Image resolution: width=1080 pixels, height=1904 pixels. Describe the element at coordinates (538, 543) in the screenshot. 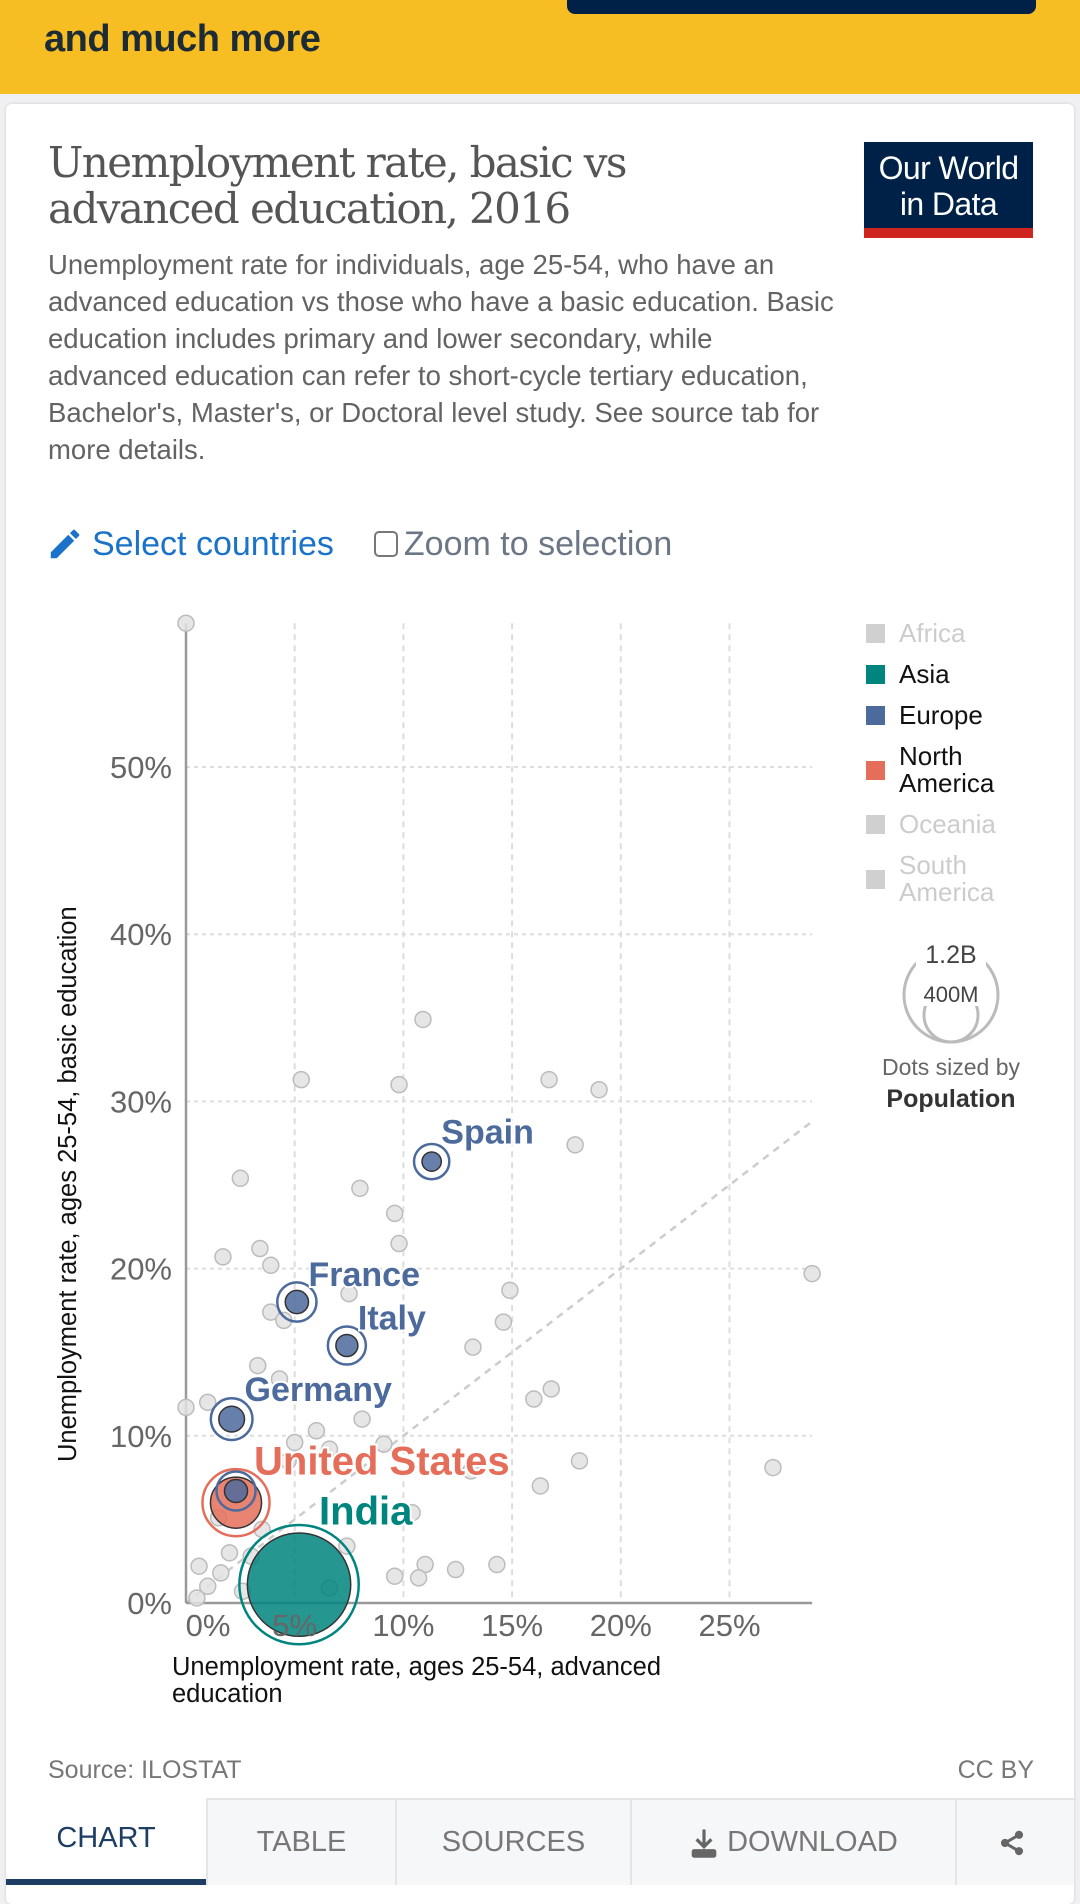

I see `zoom-to-selection-label: Zoom to selection` at that location.